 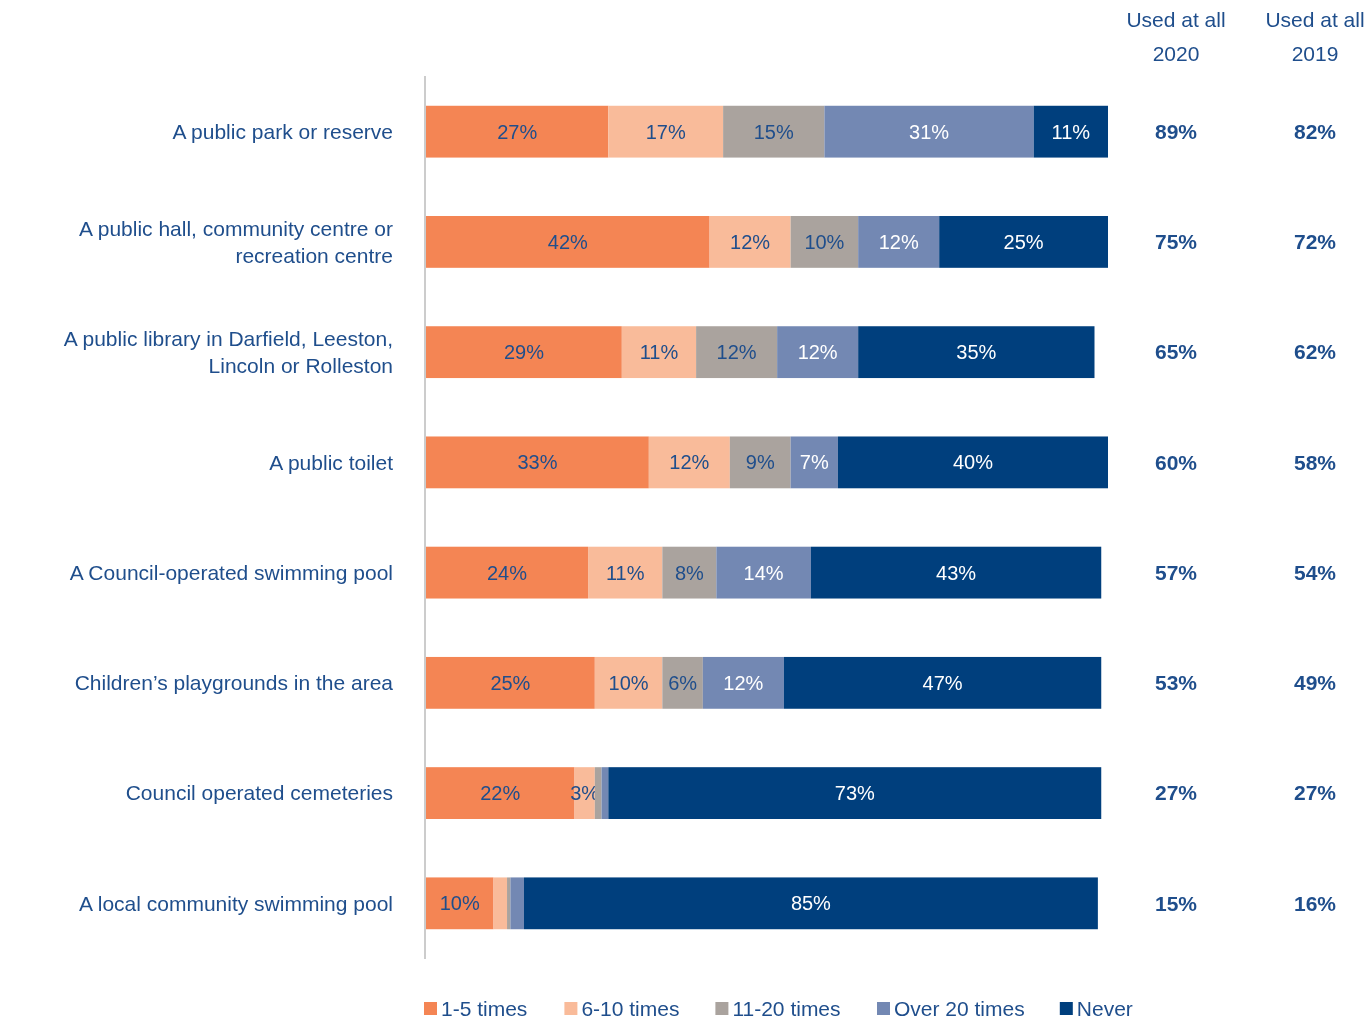 I want to click on y-tick-label: A public hall, community centre or recreation centre, so click(x=236, y=241).